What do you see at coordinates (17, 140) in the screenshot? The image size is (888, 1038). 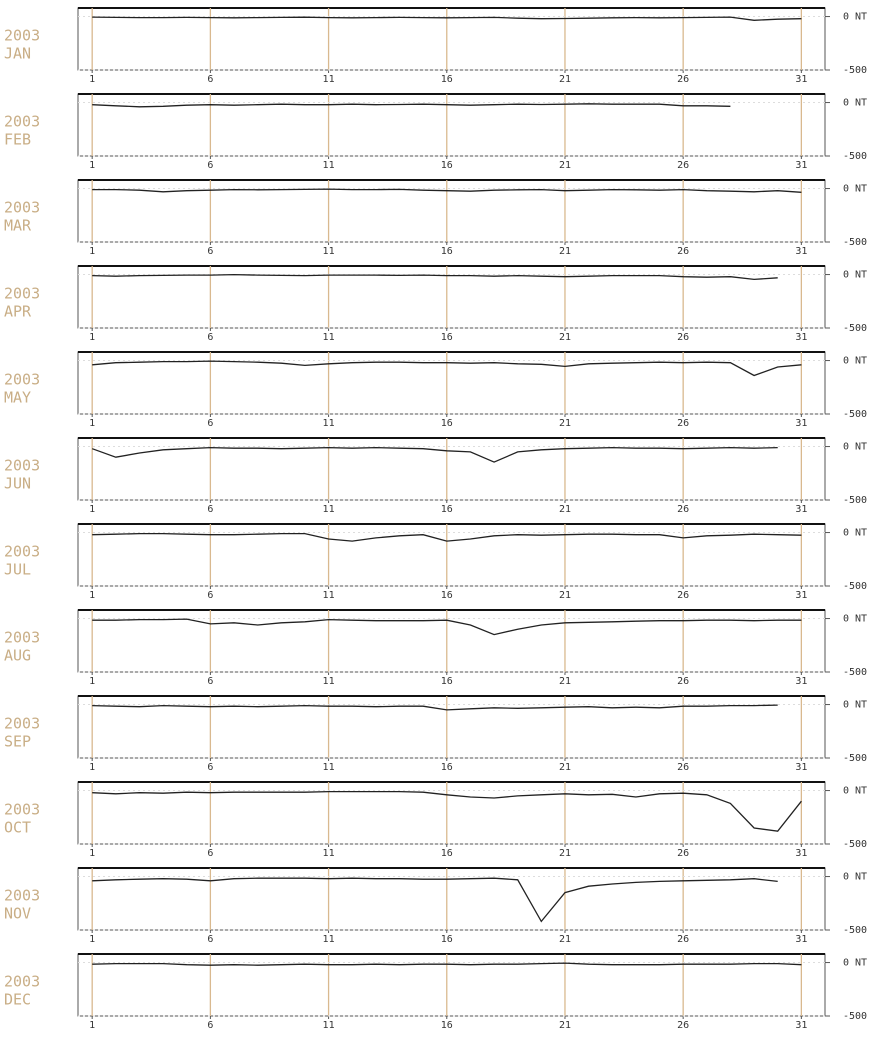 I see `month-label: FEB` at bounding box center [17, 140].